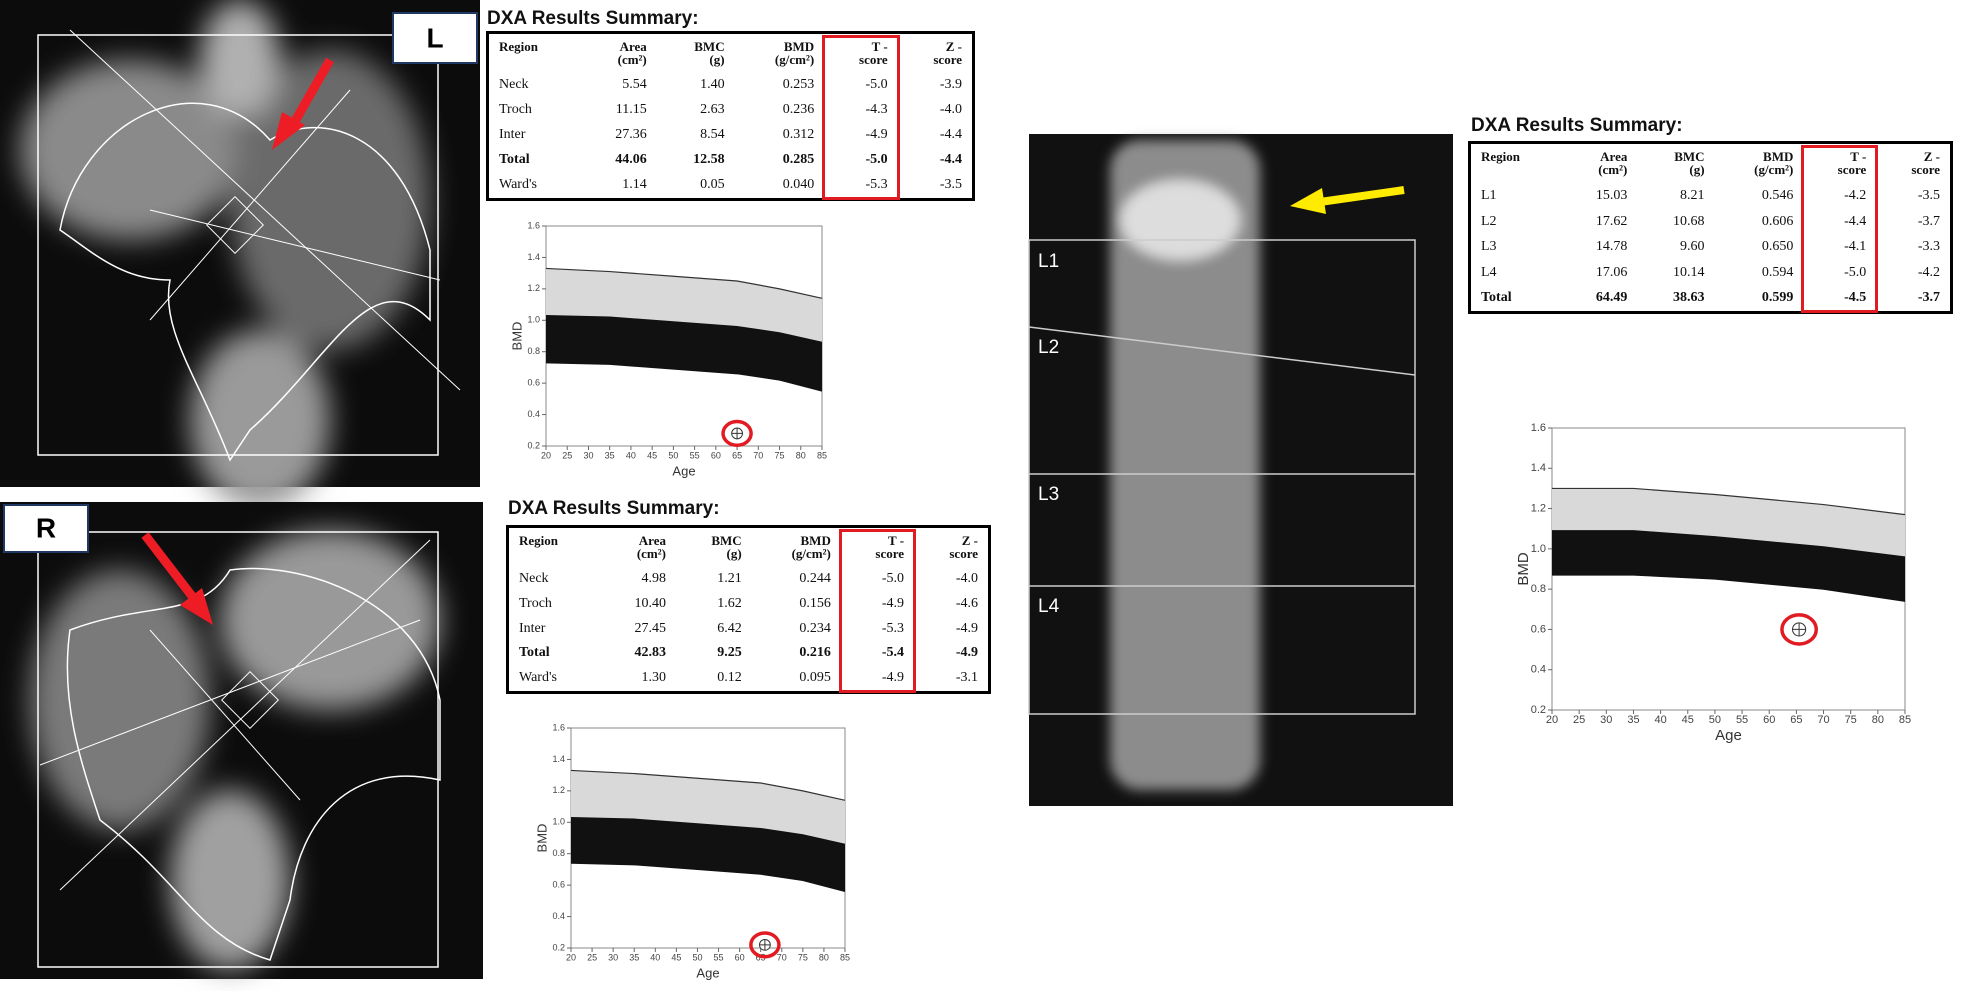 Image resolution: width=1962 pixels, height=991 pixels. I want to click on x-tick-label: 75, so click(803, 957).